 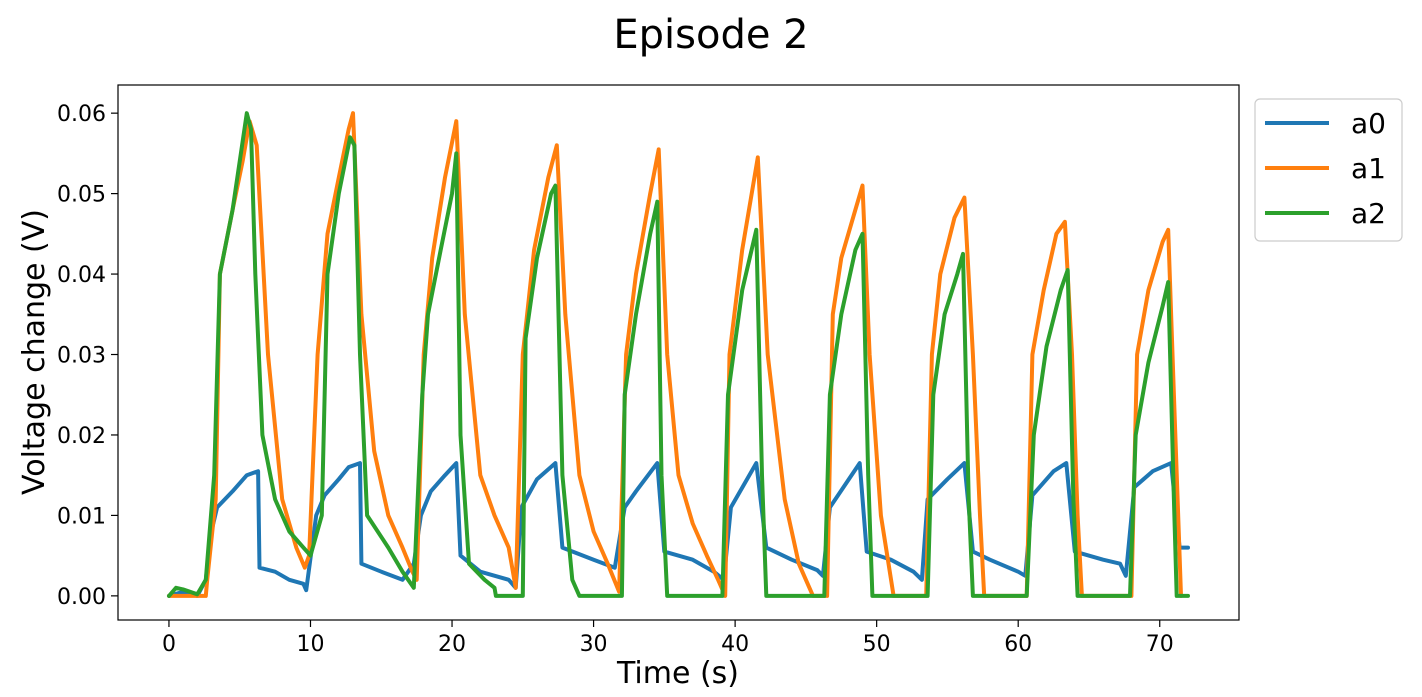 What do you see at coordinates (81, 597) in the screenshot?
I see `y-tick-label: 0.00` at bounding box center [81, 597].